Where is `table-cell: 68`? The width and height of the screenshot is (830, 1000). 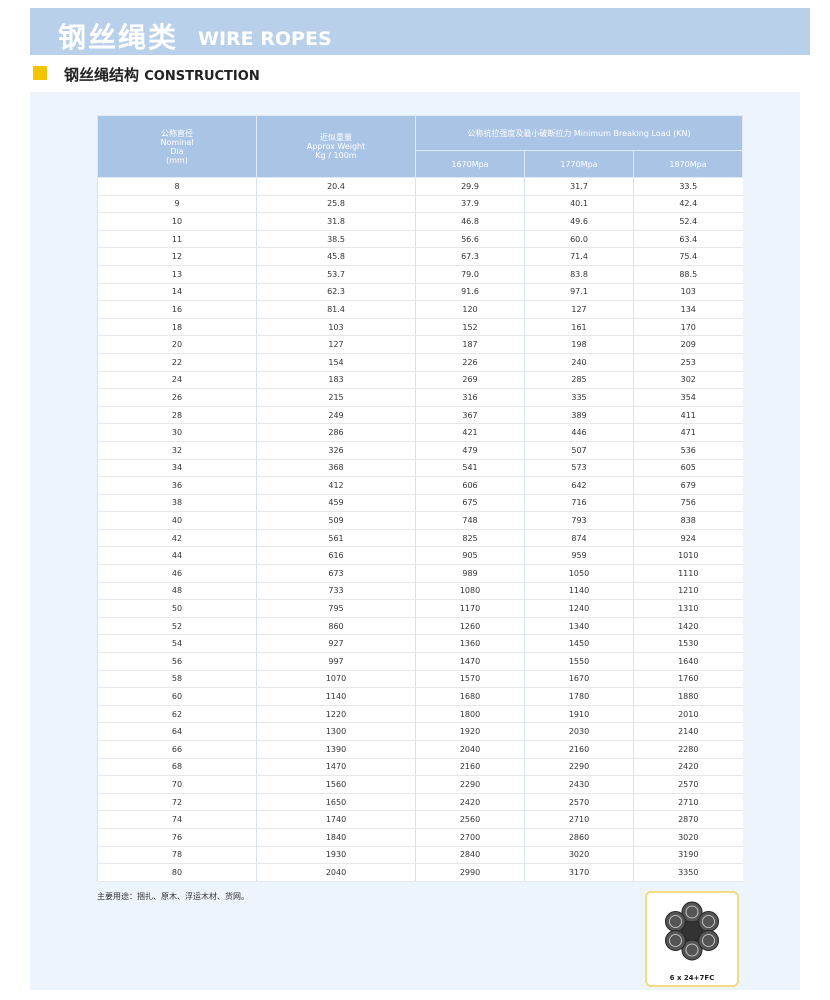
table-cell: 68 is located at coordinates (177, 767).